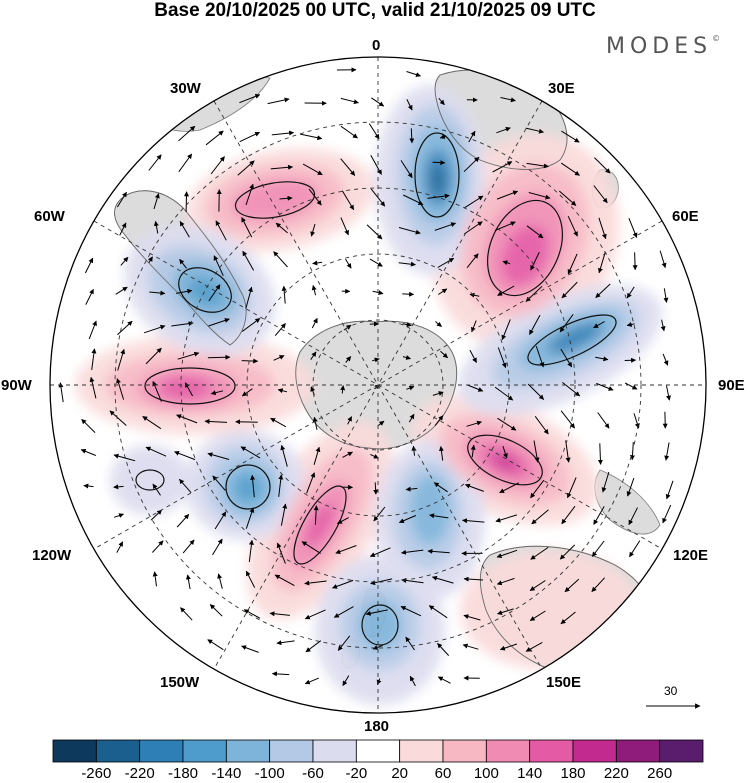 Image resolution: width=750 pixels, height=783 pixels. What do you see at coordinates (313, 773) in the screenshot?
I see `colorbar-label: -60` at bounding box center [313, 773].